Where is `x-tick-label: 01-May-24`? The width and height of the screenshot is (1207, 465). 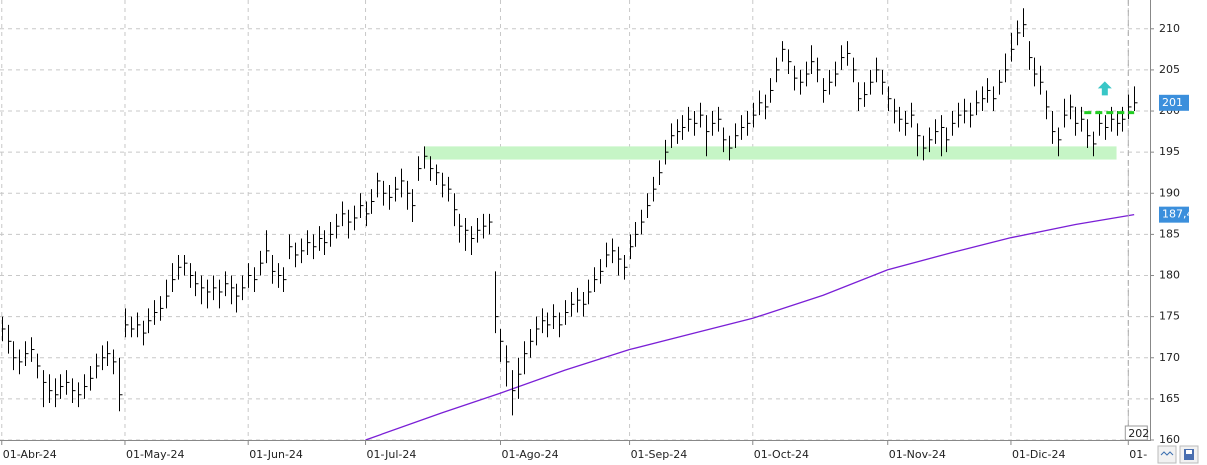 x-tick-label: 01-May-24 is located at coordinates (155, 454).